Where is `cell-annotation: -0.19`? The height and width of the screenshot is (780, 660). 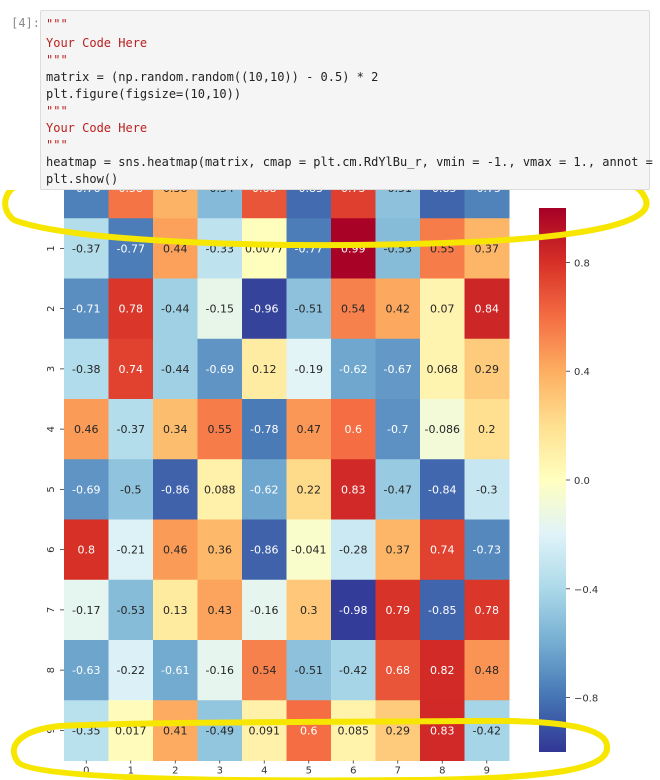
cell-annotation: -0.19 is located at coordinates (309, 369).